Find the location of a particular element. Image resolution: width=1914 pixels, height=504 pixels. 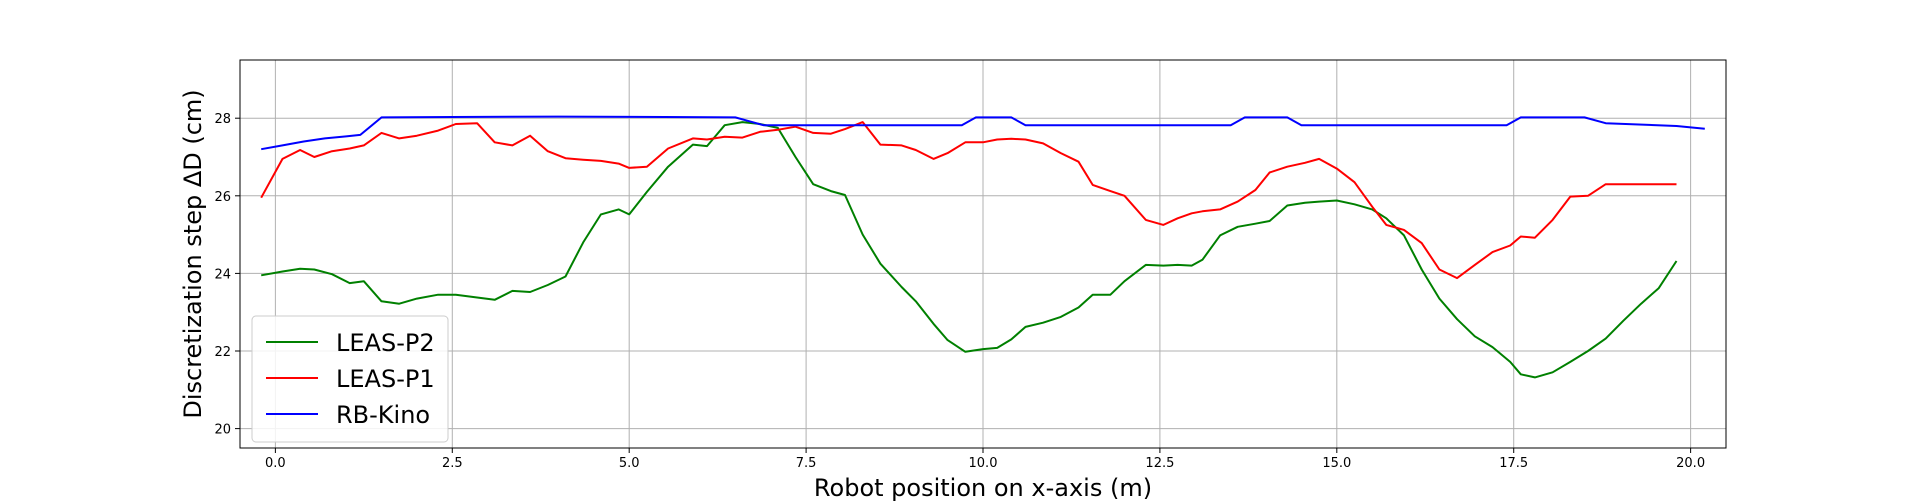

x-tick-label: 17.5 is located at coordinates (1513, 463).